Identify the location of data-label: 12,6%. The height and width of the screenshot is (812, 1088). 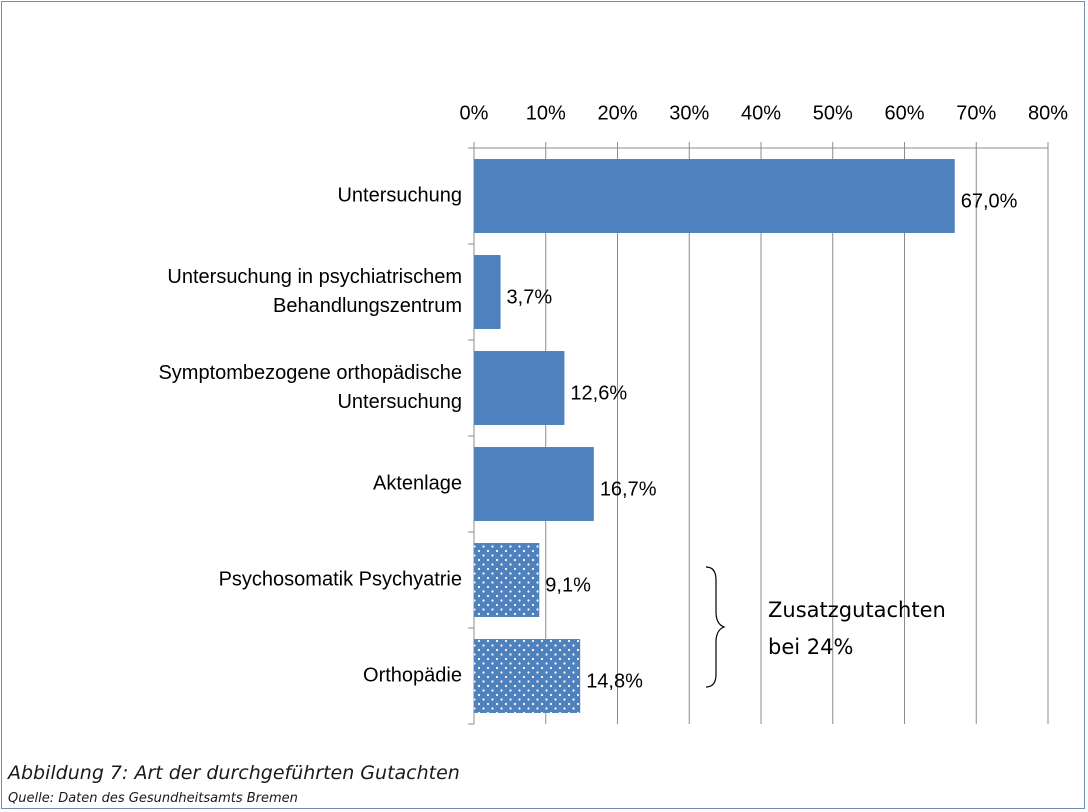
(598, 393).